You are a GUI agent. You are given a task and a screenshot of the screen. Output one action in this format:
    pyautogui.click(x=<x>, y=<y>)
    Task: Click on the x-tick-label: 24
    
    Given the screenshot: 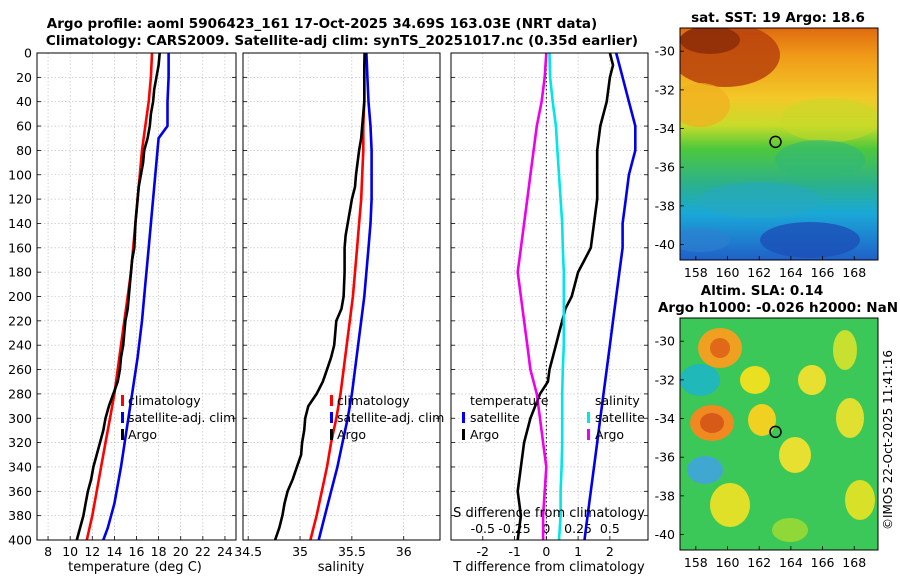 What is the action you would take?
    pyautogui.click(x=225, y=551)
    